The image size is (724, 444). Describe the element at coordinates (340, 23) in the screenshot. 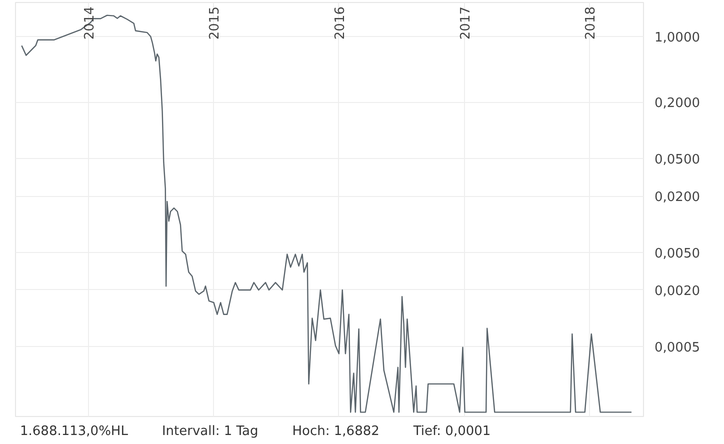

I see `x-tick-label: 2016` at that location.